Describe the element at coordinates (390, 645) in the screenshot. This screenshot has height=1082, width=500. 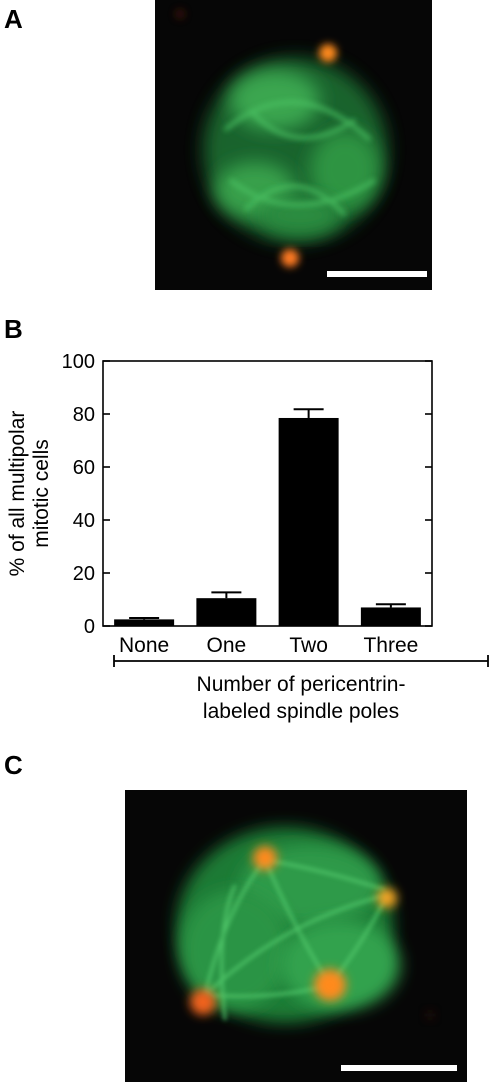
I see `x-tick-label: Three` at that location.